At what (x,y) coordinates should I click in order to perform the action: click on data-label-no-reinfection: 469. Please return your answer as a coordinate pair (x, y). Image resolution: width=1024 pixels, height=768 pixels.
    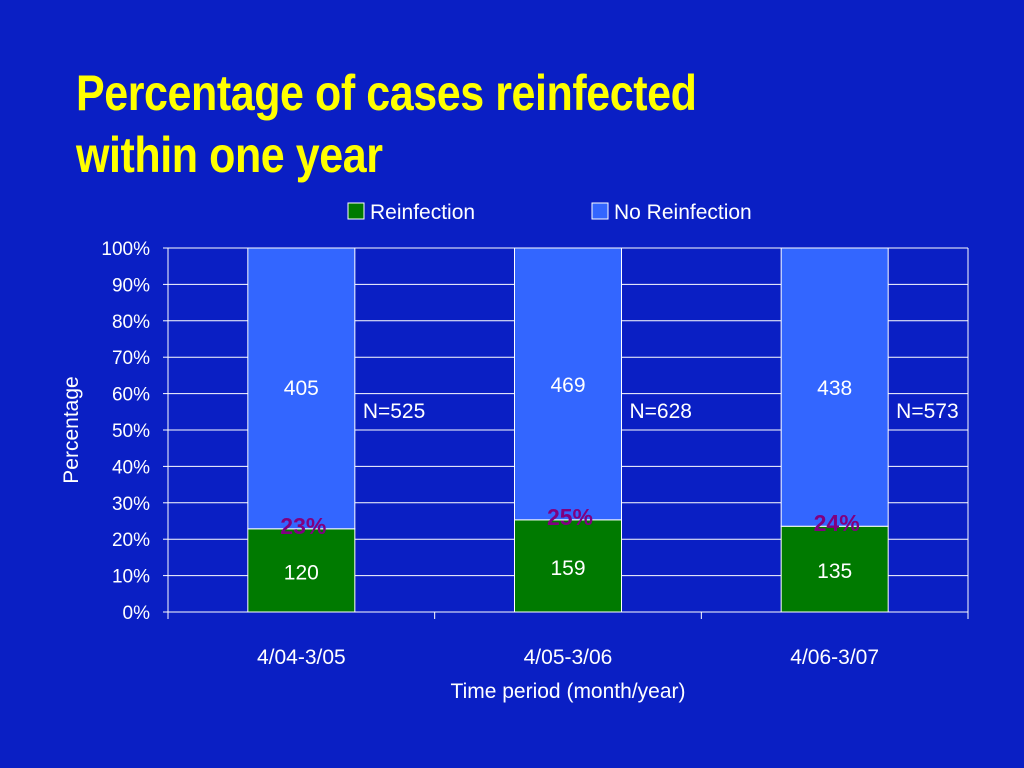
    Looking at the image, I should click on (567, 385).